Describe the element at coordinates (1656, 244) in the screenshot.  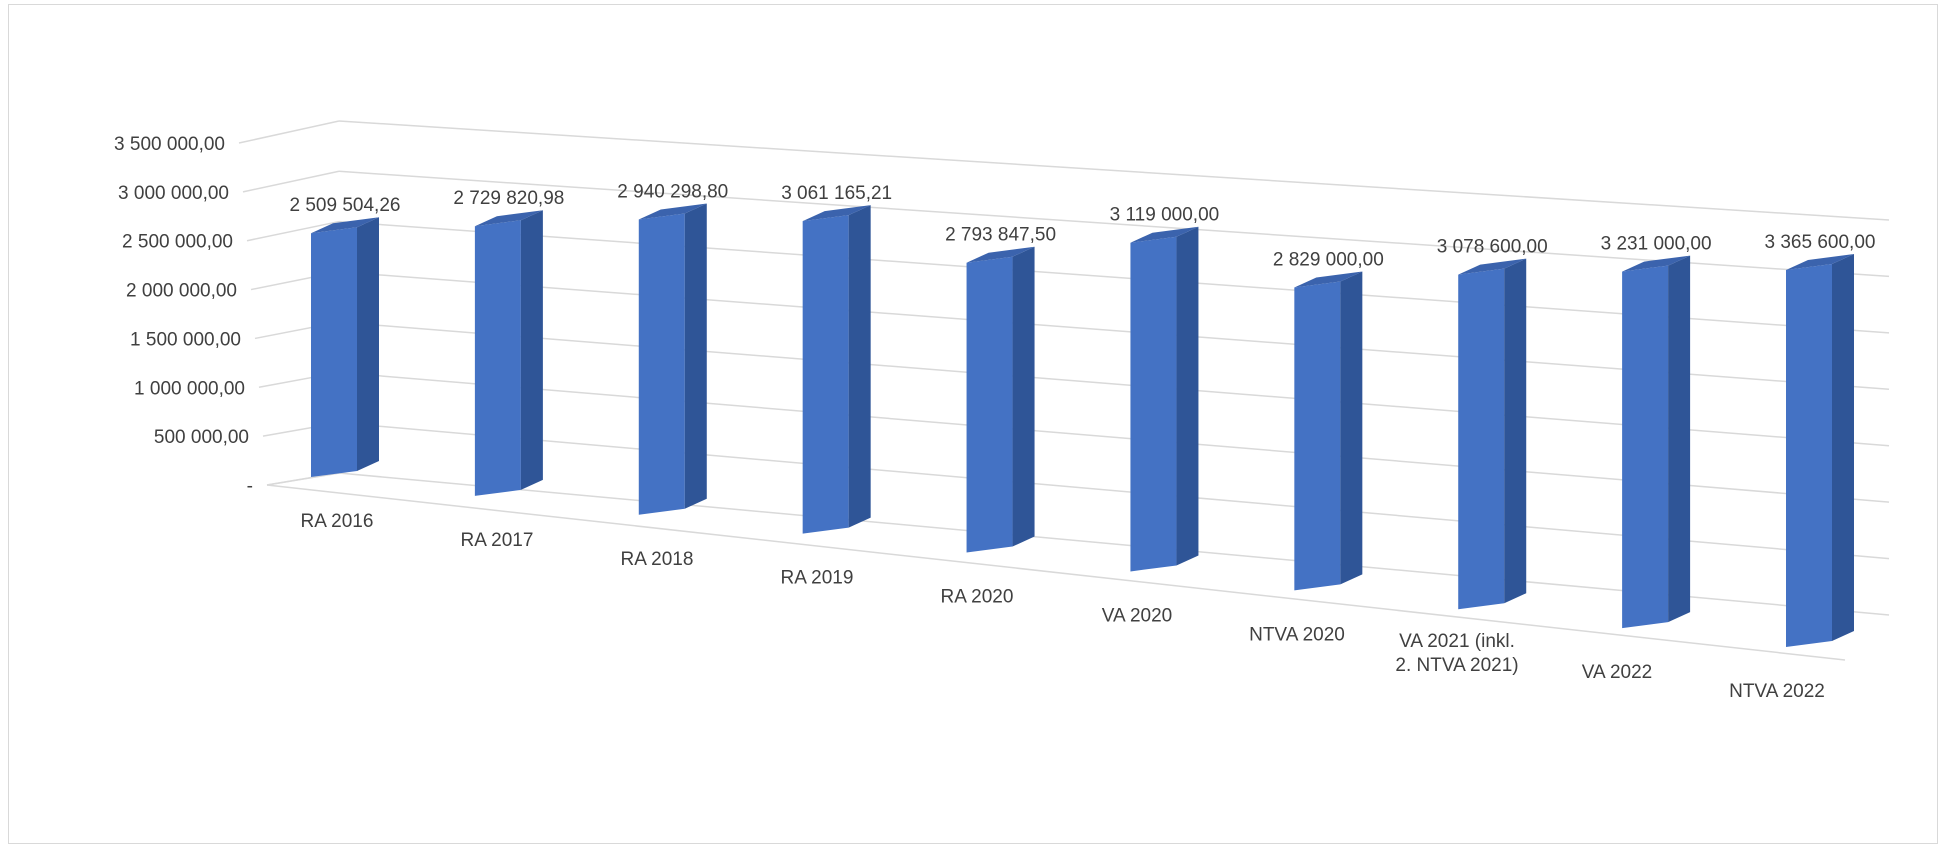
I see `data-label: 3 231 000,00` at that location.